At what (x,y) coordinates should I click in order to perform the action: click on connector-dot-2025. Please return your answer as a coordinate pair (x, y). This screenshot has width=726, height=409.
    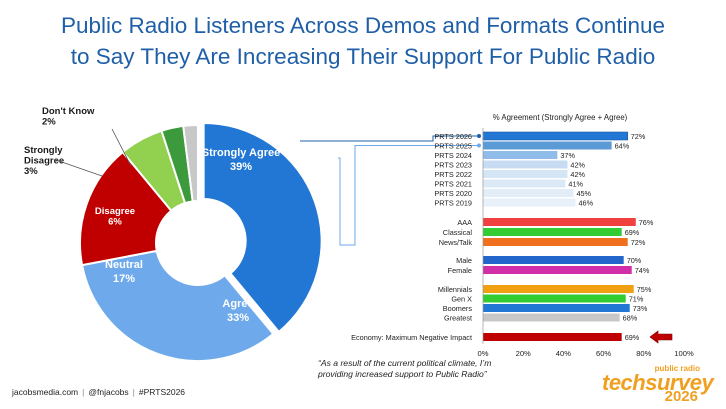
    Looking at the image, I should click on (479, 145).